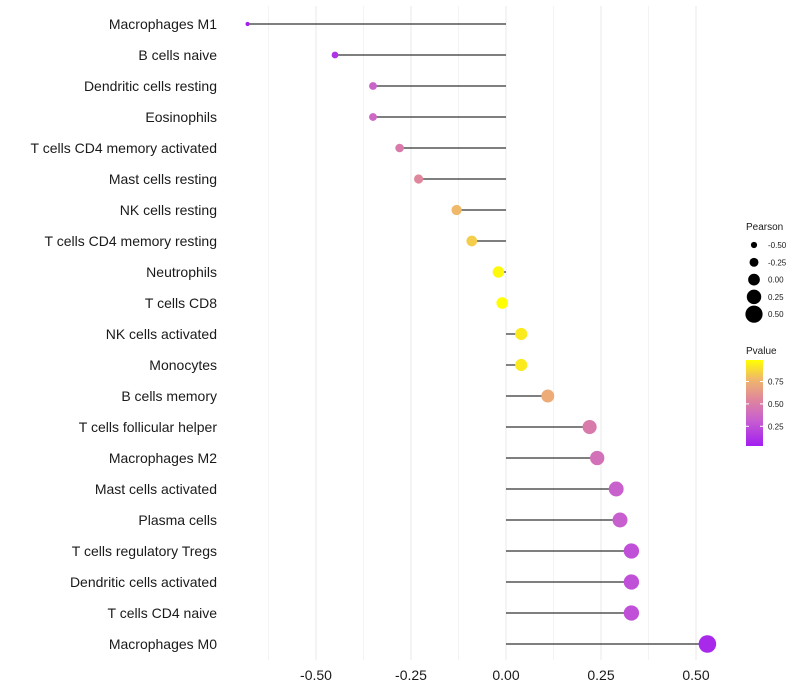 The height and width of the screenshot is (700, 800). What do you see at coordinates (183, 365) in the screenshot?
I see `y-label-monocytes: Monocytes` at bounding box center [183, 365].